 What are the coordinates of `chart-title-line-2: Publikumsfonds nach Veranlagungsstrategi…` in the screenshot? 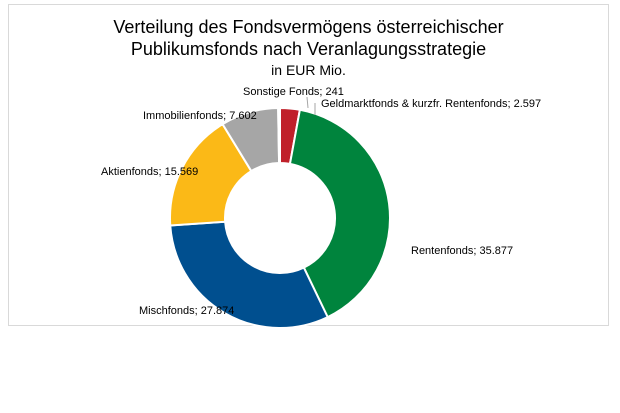 It's located at (308, 49).